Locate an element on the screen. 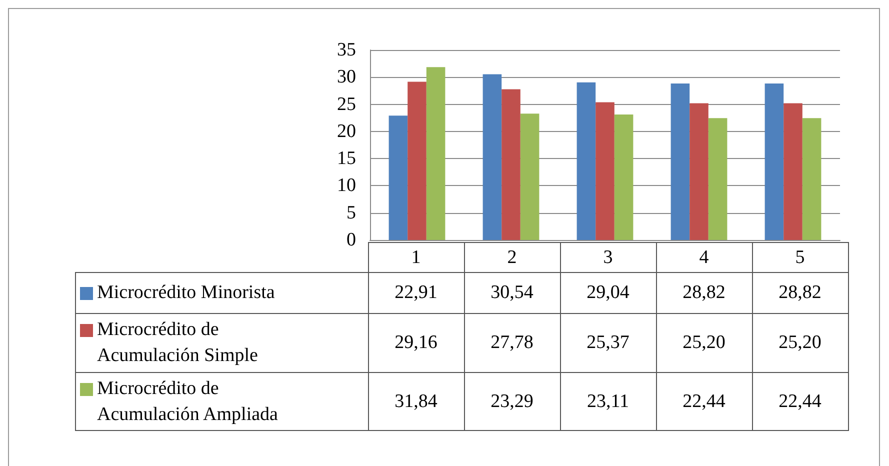  x-tick-label: 1 is located at coordinates (416, 257).